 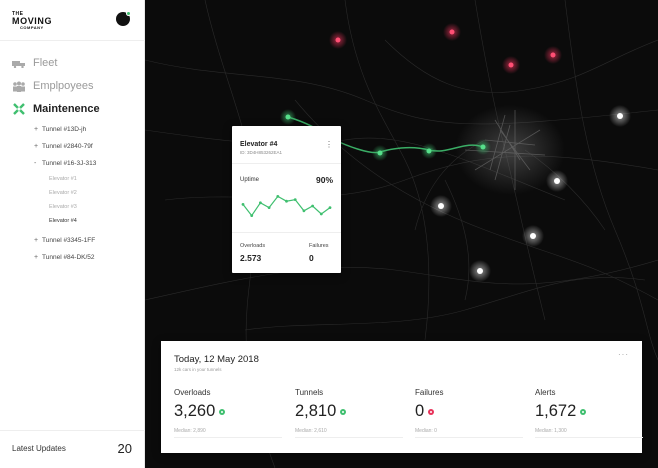 I want to click on stat-median: Median: 2,610, so click(x=311, y=431).